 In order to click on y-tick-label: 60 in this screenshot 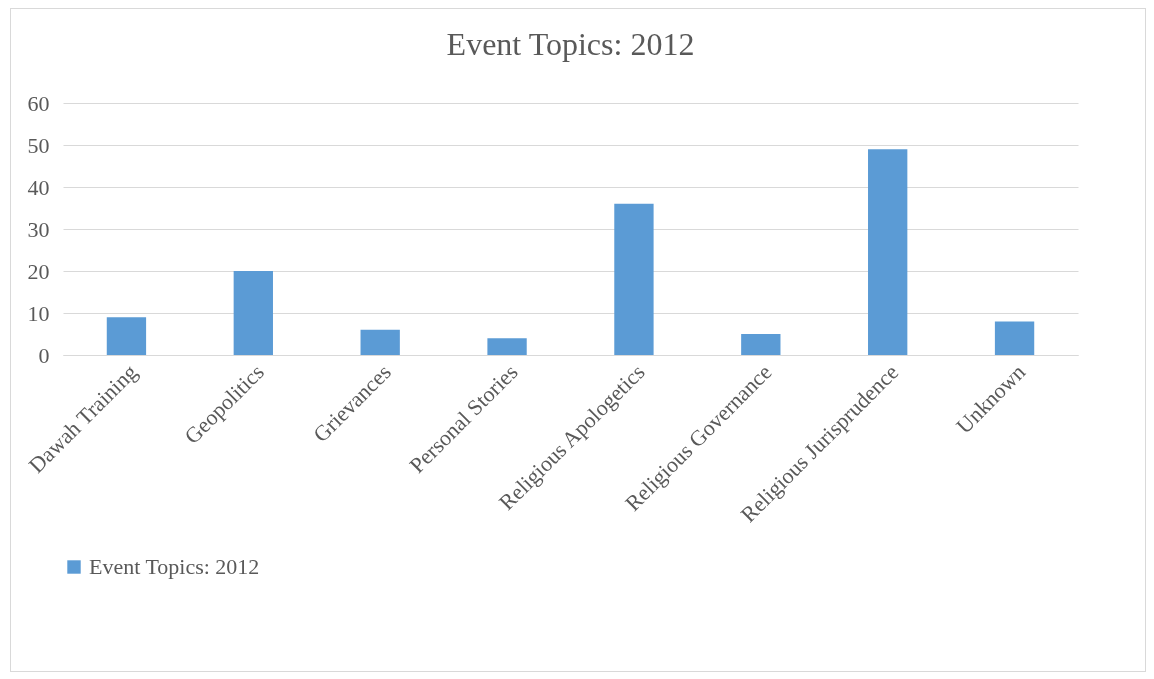, I will do `click(38, 103)`.